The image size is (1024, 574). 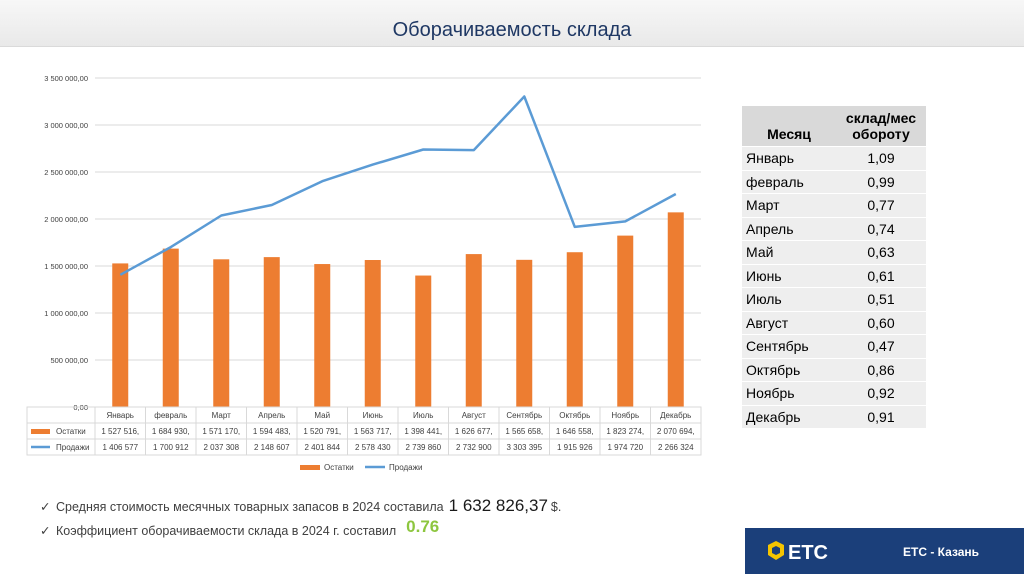 What do you see at coordinates (322, 415) in the screenshot?
I see `x-tick-label: Май` at bounding box center [322, 415].